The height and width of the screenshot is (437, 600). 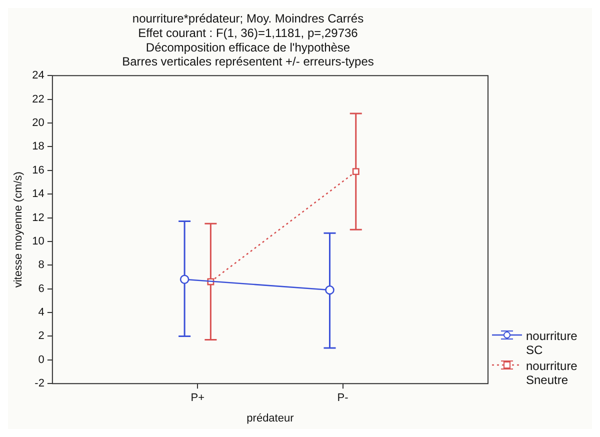 I want to click on text: Décomposition efficace de l'hypothèse, so click(x=248, y=47).